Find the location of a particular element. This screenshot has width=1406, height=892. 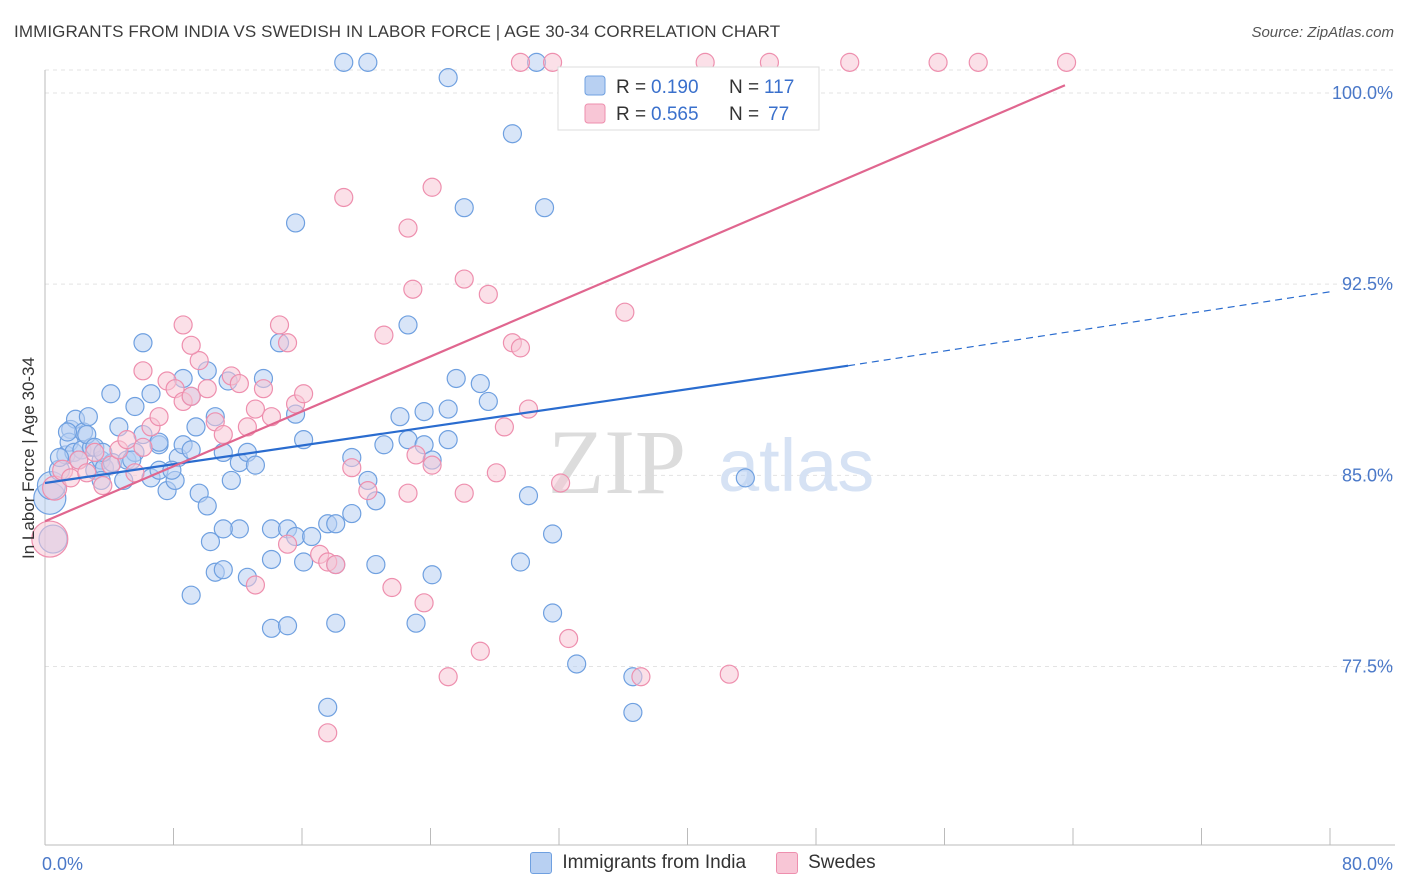

watermark: ZIP atlas is located at coordinates (711, 462).